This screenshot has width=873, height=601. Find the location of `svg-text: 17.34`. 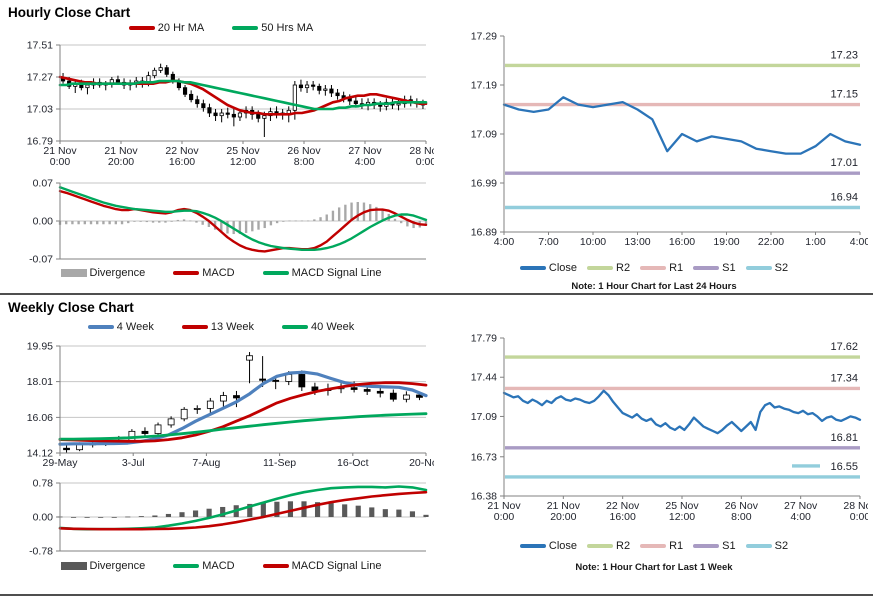

svg-text: 17.34 is located at coordinates (844, 378).